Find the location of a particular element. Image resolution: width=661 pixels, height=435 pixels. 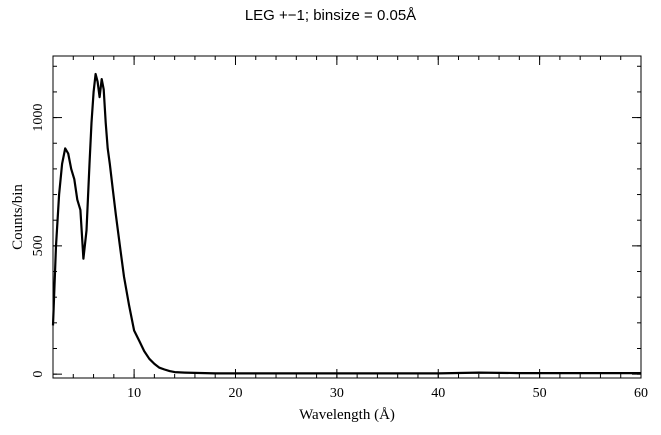

x-tick-label: 30 is located at coordinates (337, 393).